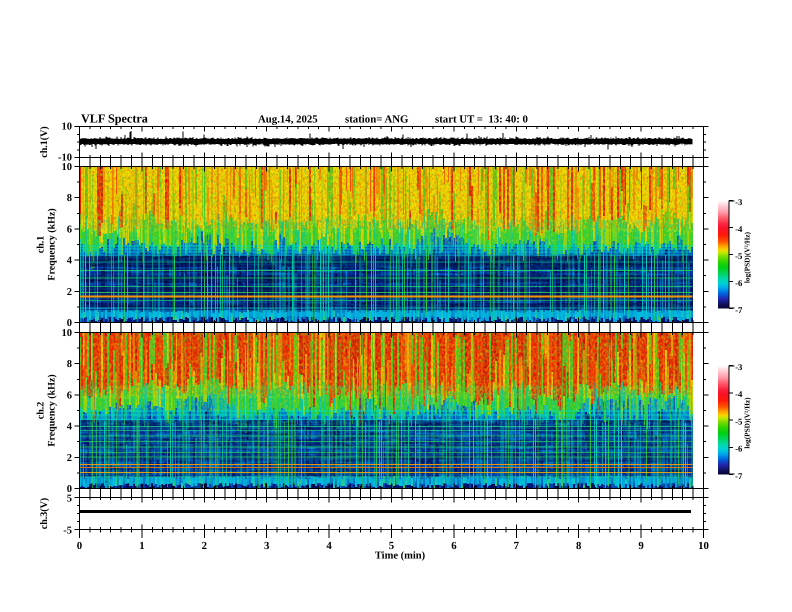 This screenshot has height=612, width=792. I want to click on svg-text: 3, so click(267, 546).